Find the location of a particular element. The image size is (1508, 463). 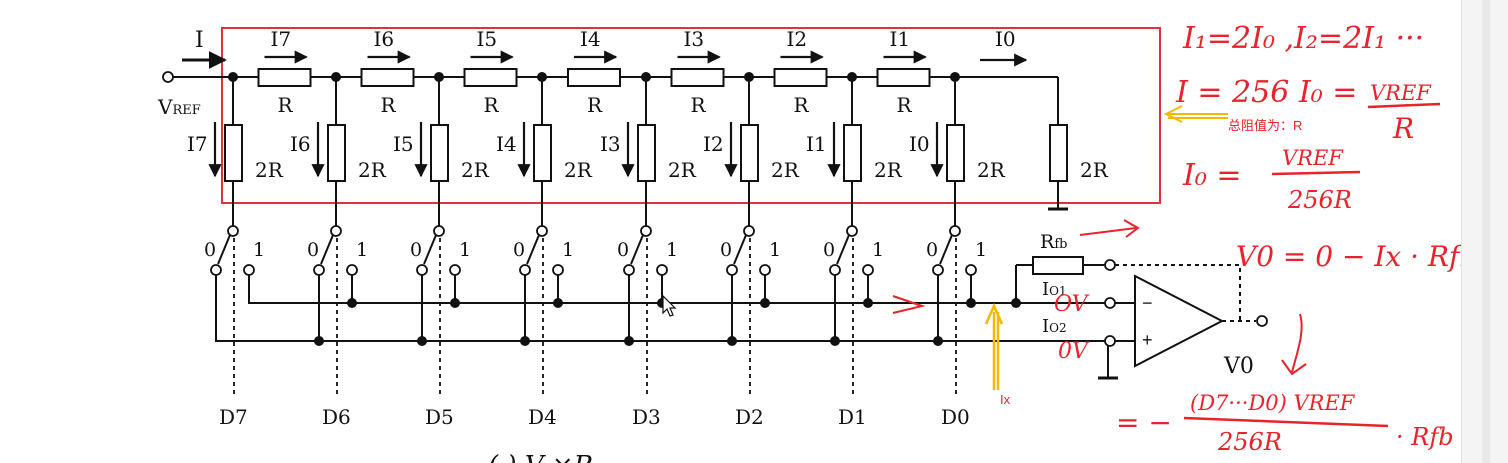

leg-resistor-label-2: 2R is located at coordinates (475, 170).